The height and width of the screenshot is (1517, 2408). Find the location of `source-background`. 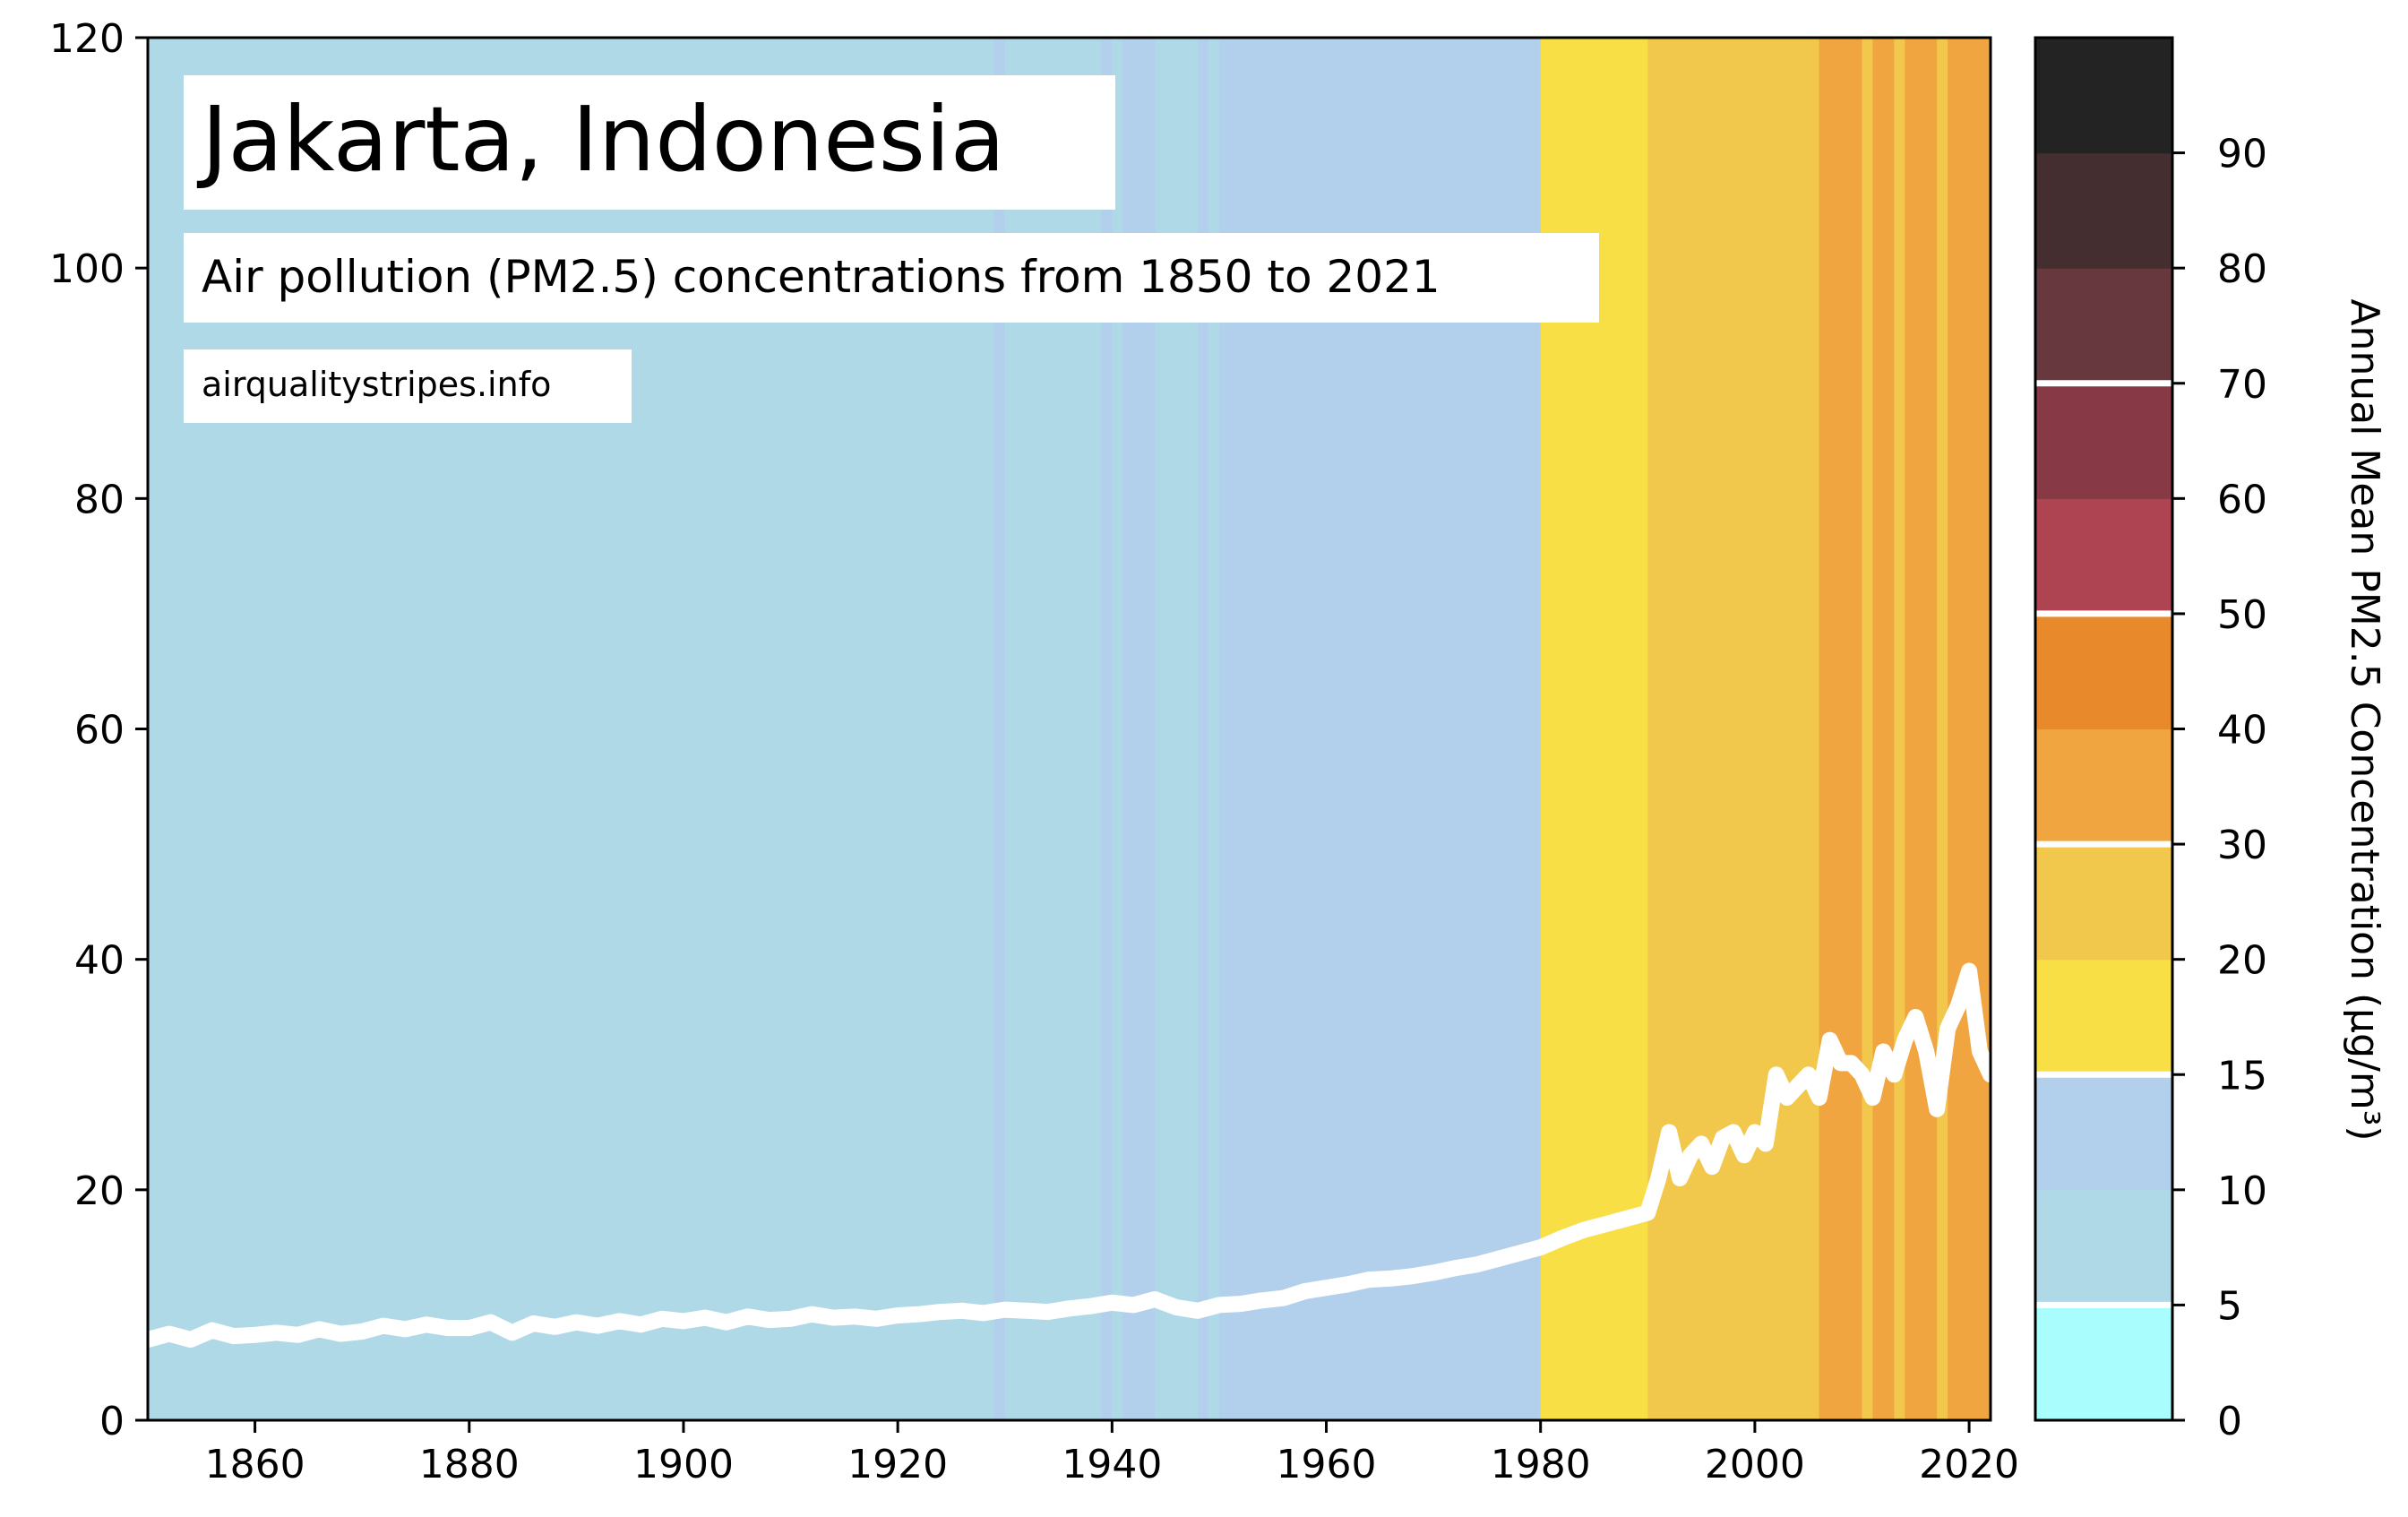

source-background is located at coordinates (408, 386).